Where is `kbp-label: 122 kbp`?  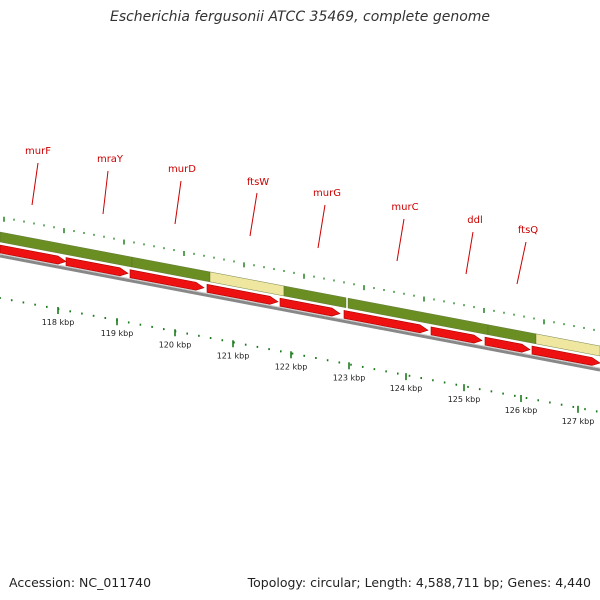
kbp-label: 122 kbp is located at coordinates (291, 366).